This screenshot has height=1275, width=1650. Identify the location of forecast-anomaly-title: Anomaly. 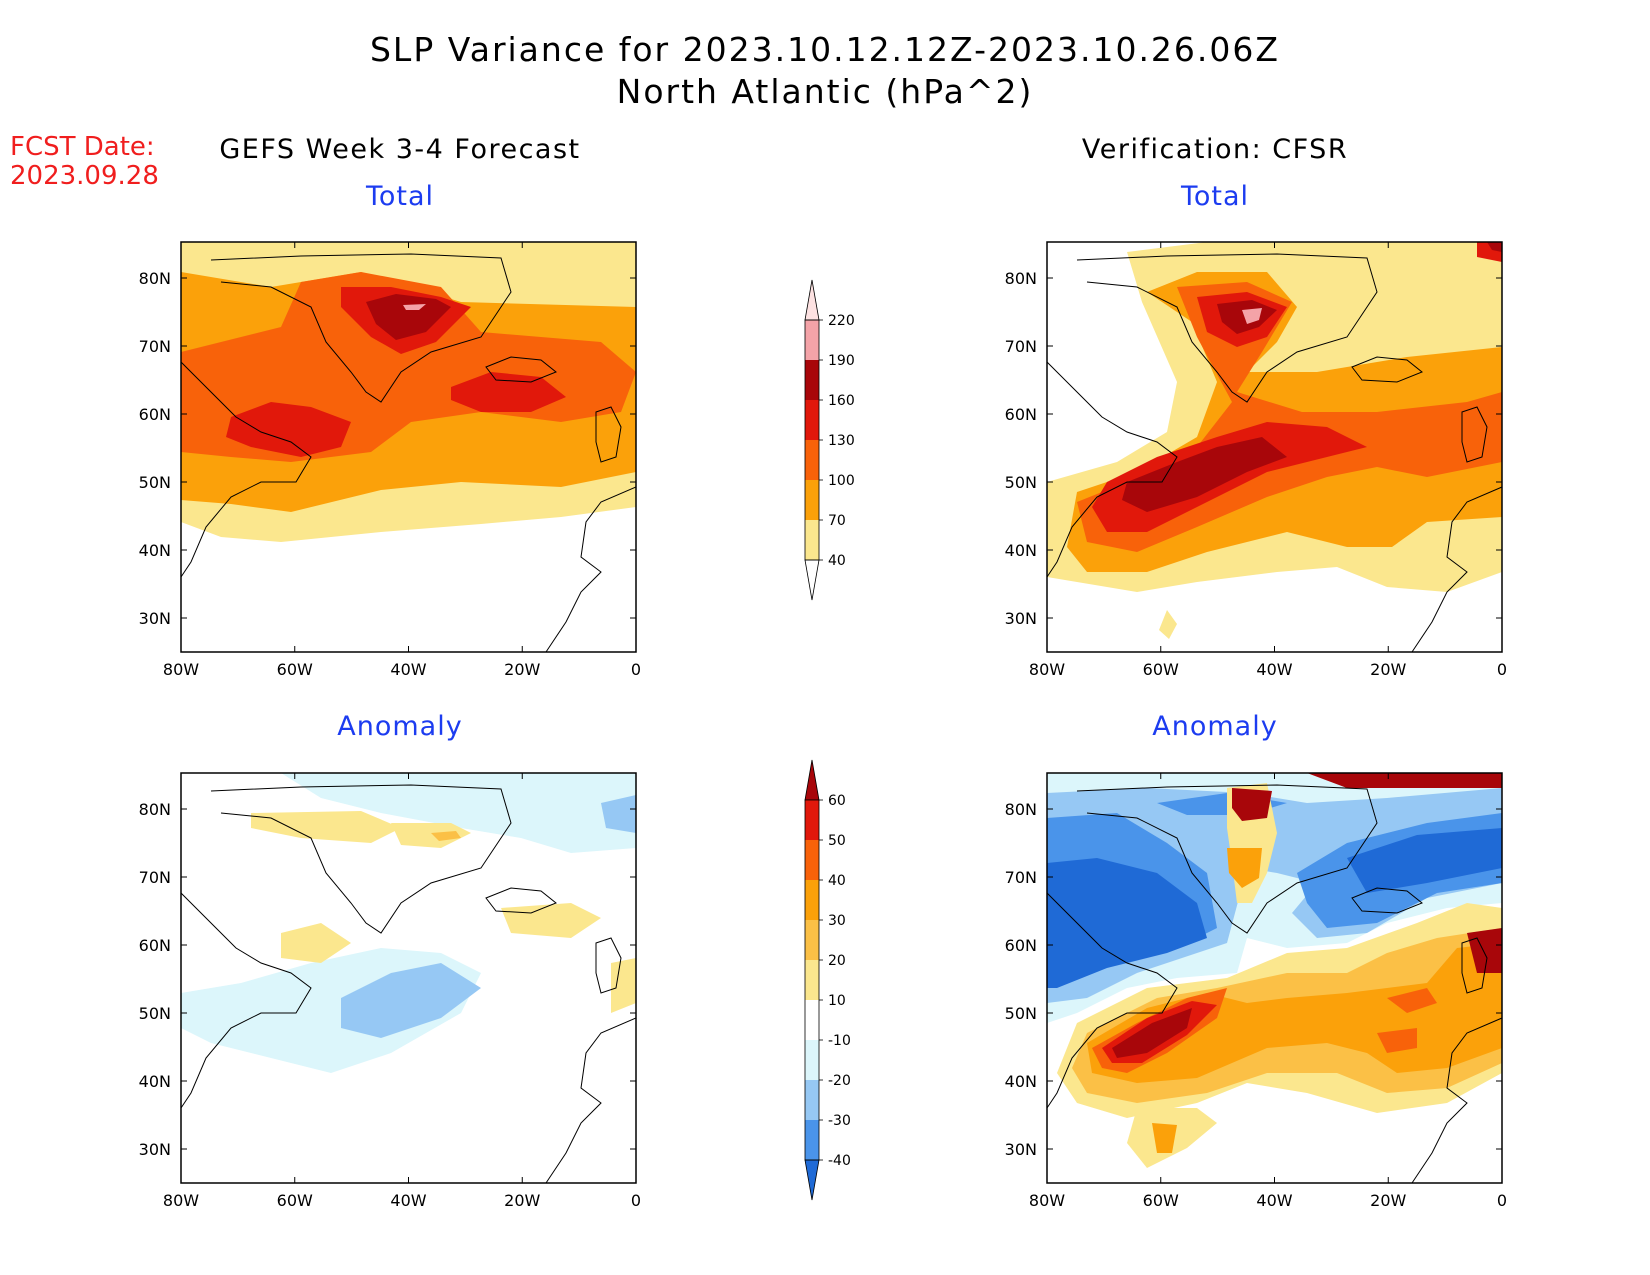
(400, 726).